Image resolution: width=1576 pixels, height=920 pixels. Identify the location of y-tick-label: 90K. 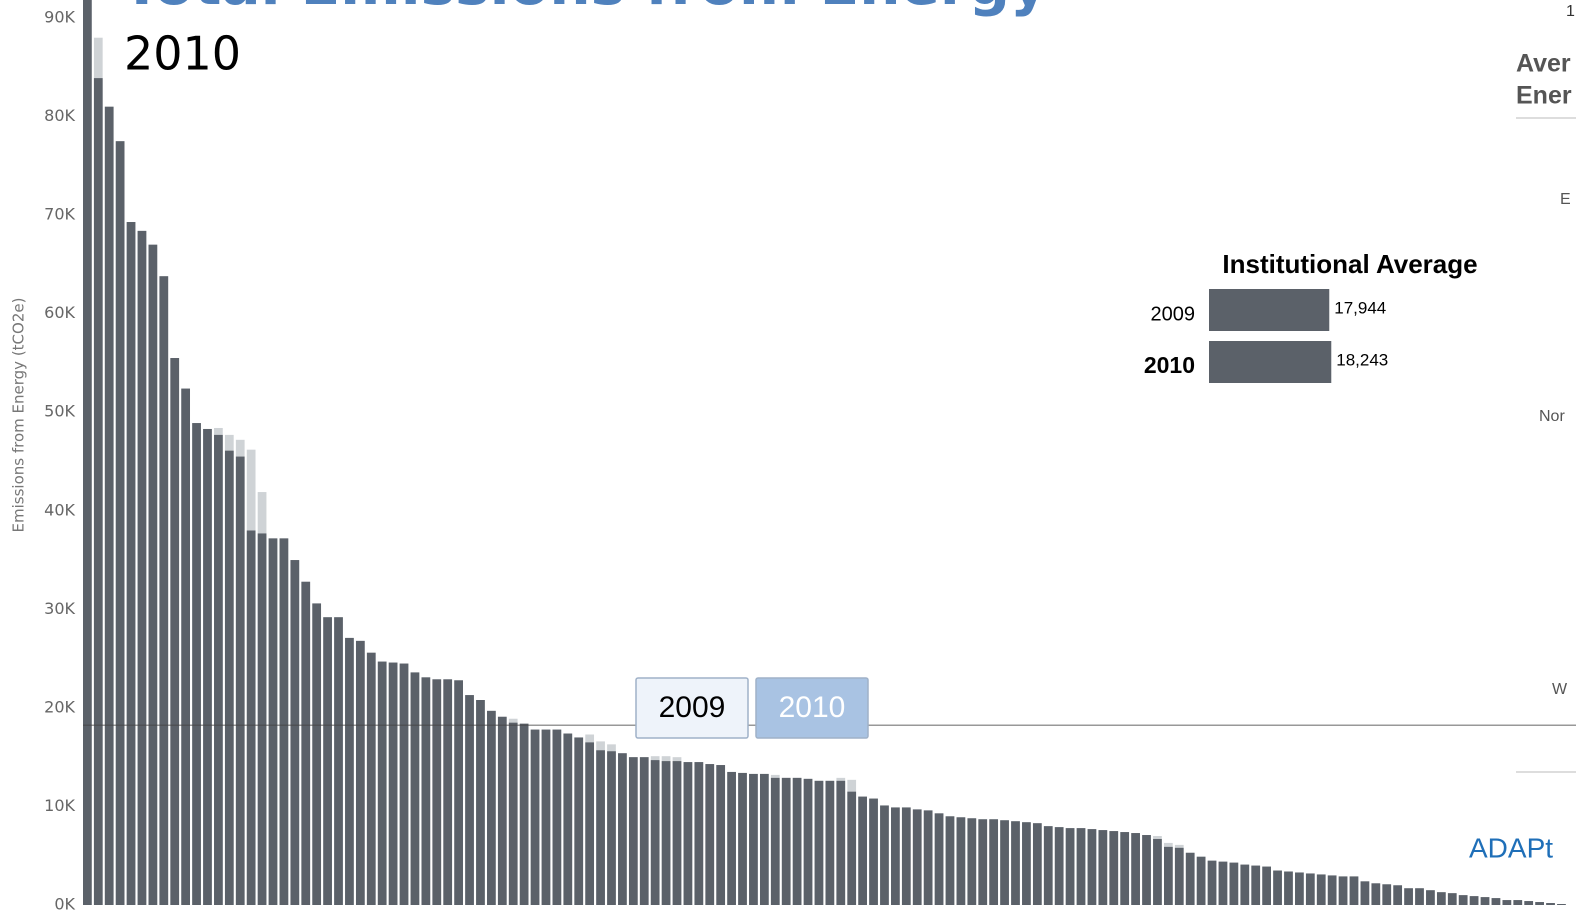
(59, 17).